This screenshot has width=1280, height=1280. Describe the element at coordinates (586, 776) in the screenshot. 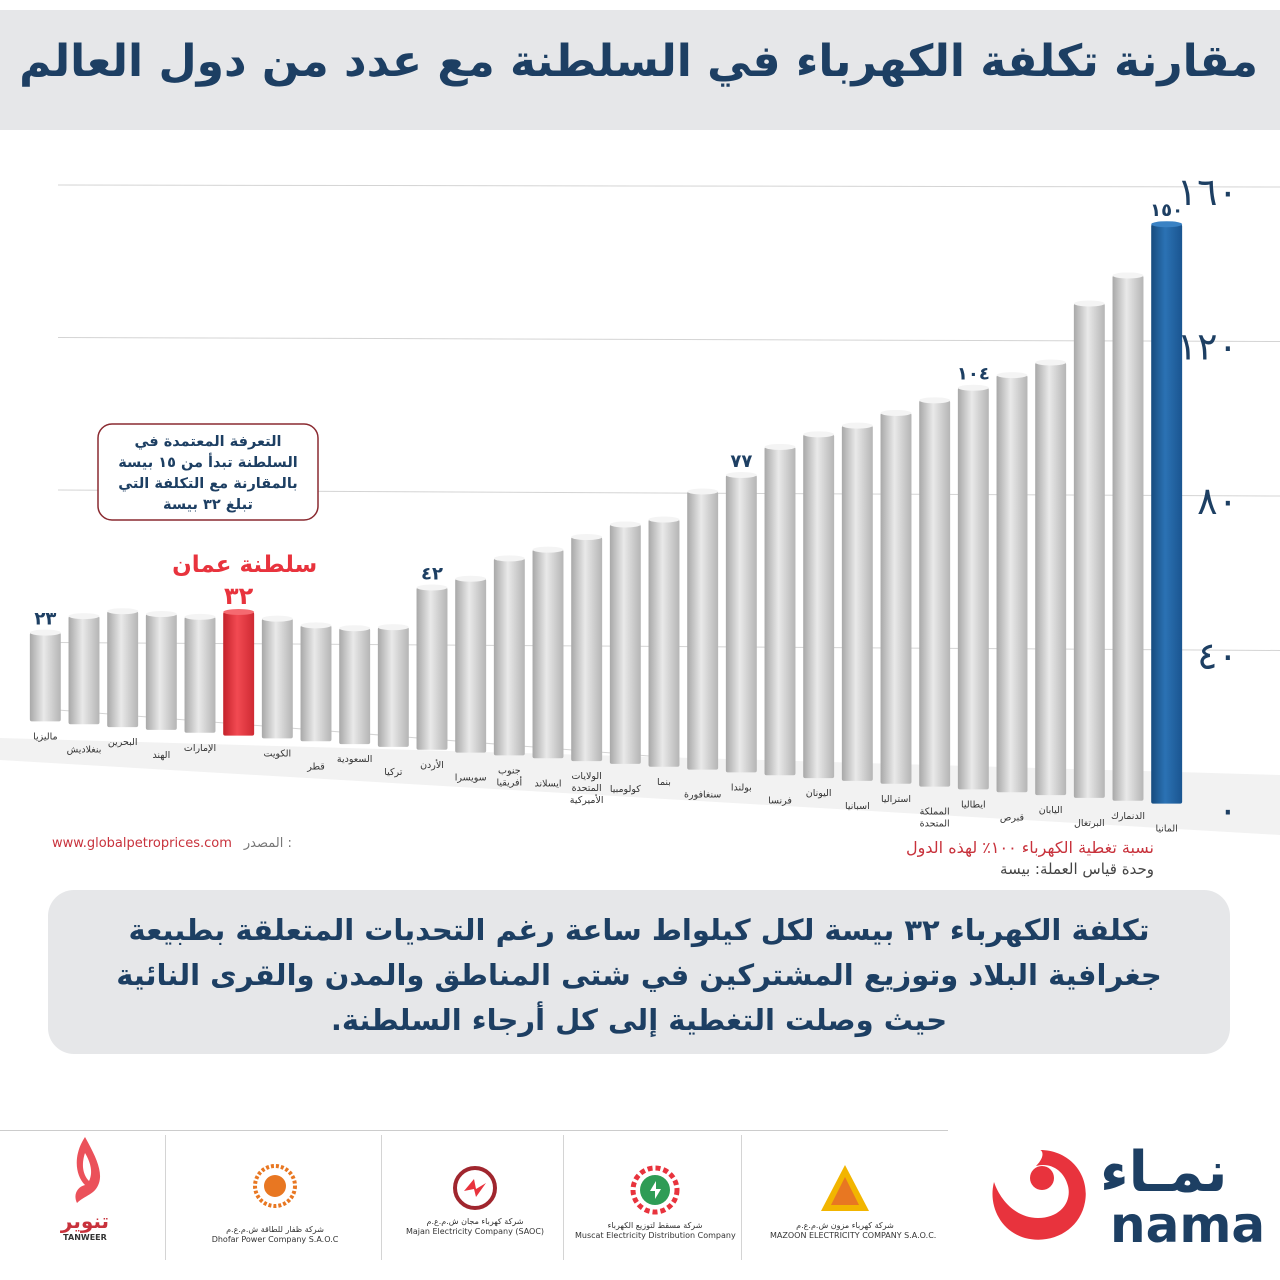

I see `category-label: الولايات` at that location.